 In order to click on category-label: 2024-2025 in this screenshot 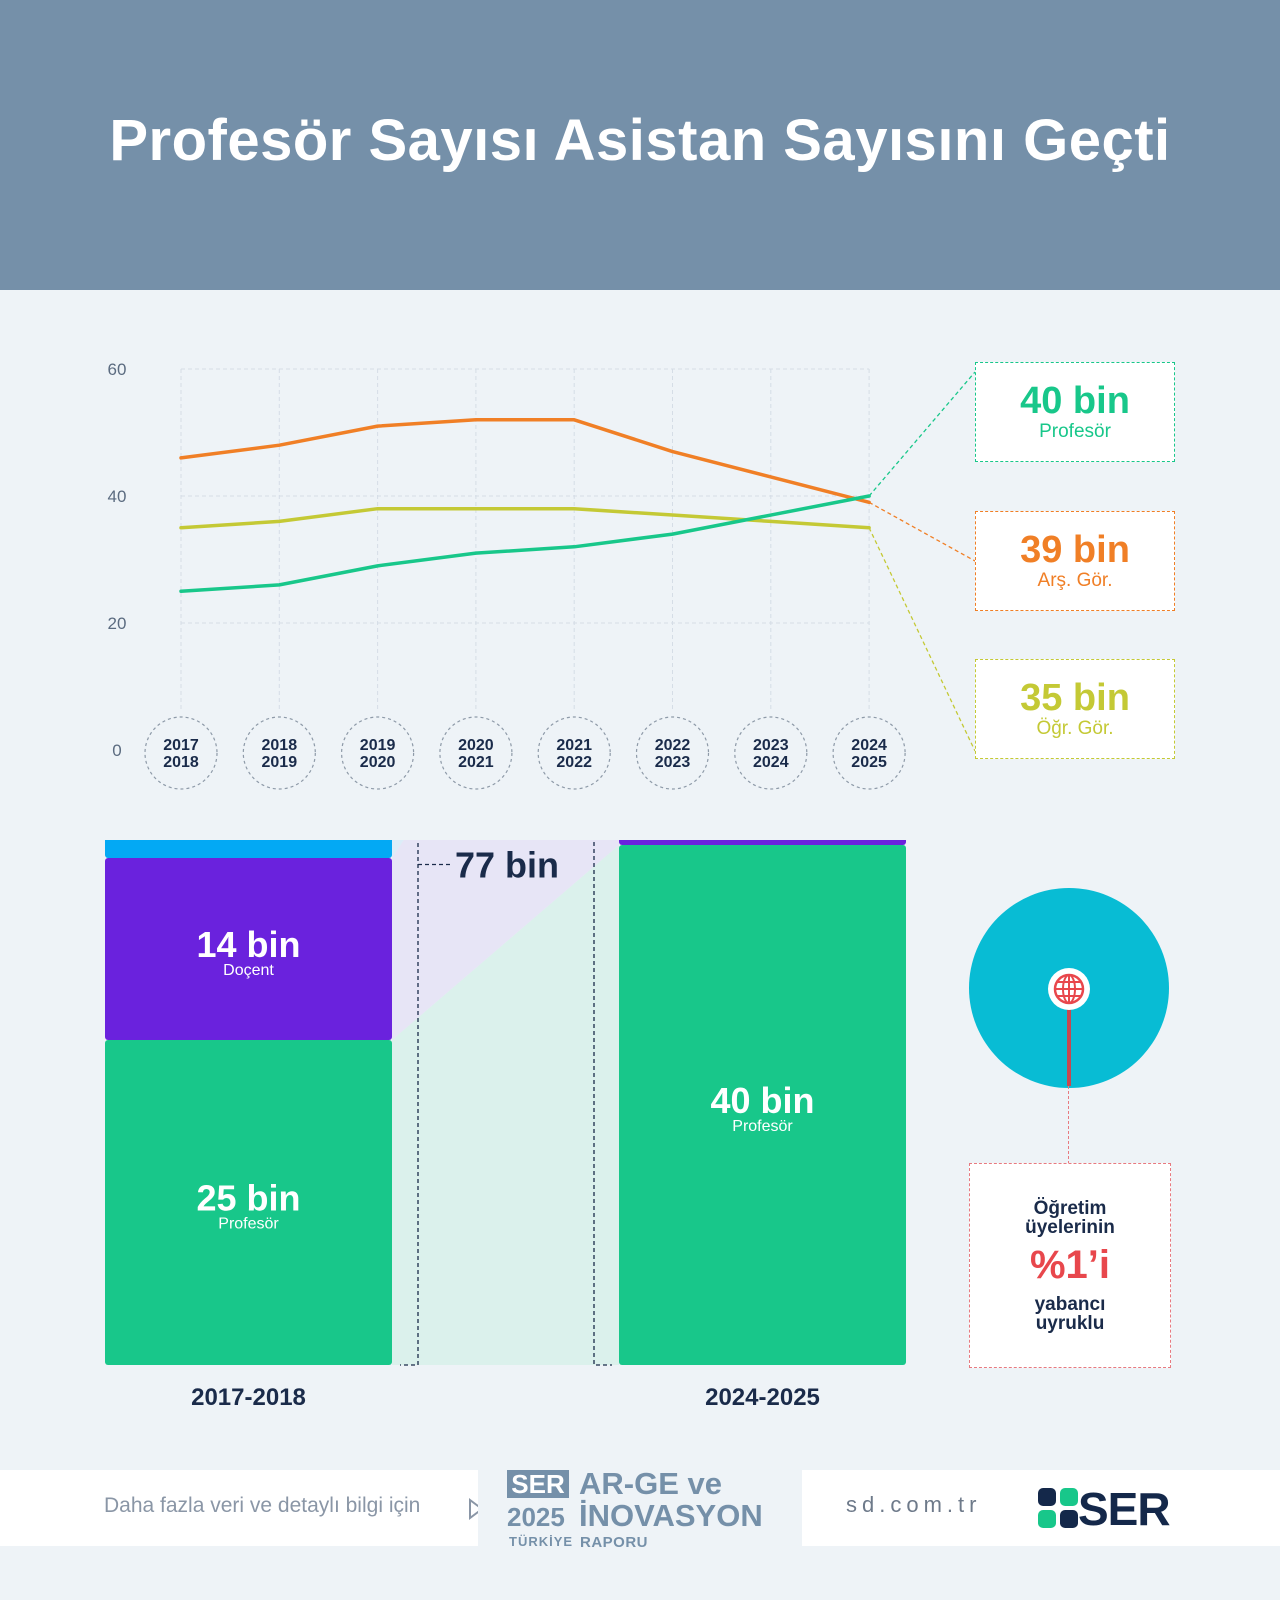, I will do `click(762, 1397)`.